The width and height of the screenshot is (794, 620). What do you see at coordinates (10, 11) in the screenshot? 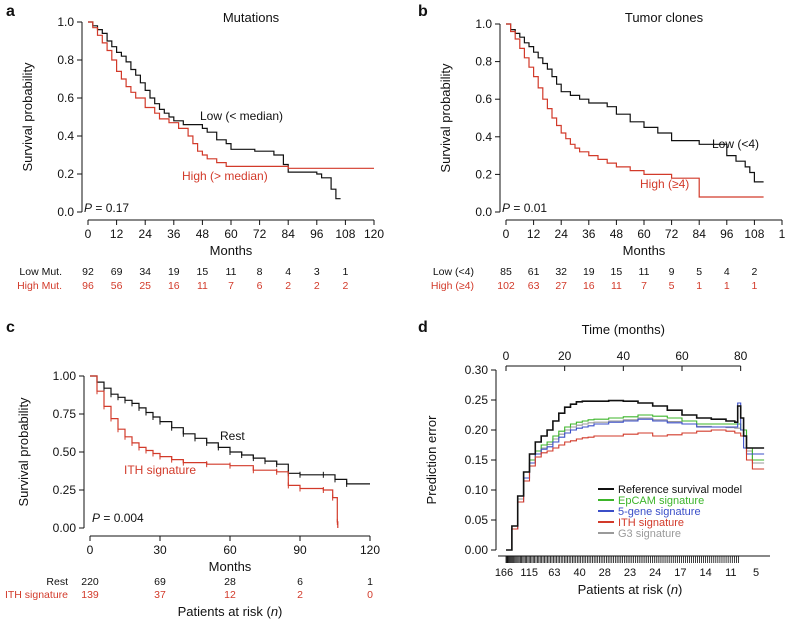
I see `panel-letter-a: a` at bounding box center [10, 11].